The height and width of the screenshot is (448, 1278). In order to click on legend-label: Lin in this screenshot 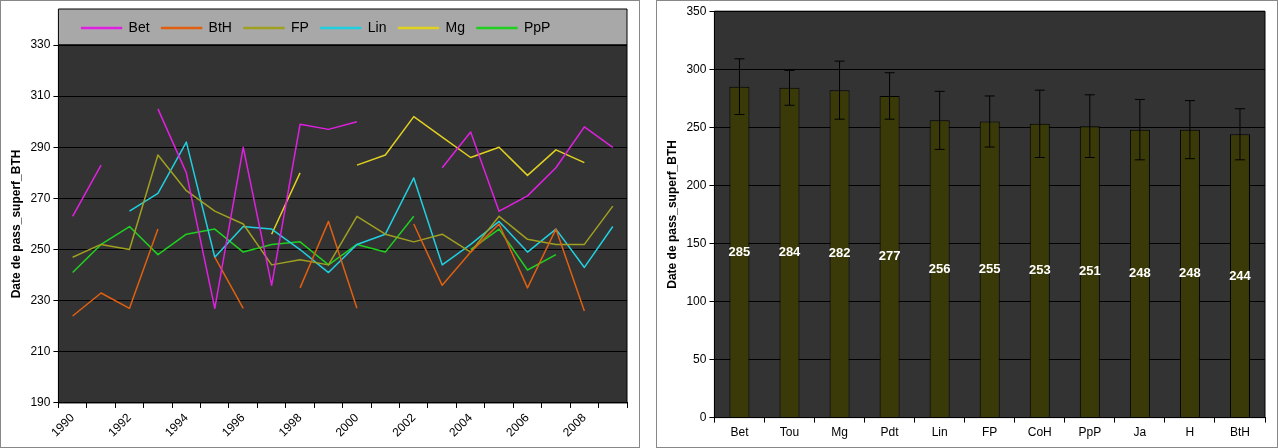, I will do `click(377, 26)`.